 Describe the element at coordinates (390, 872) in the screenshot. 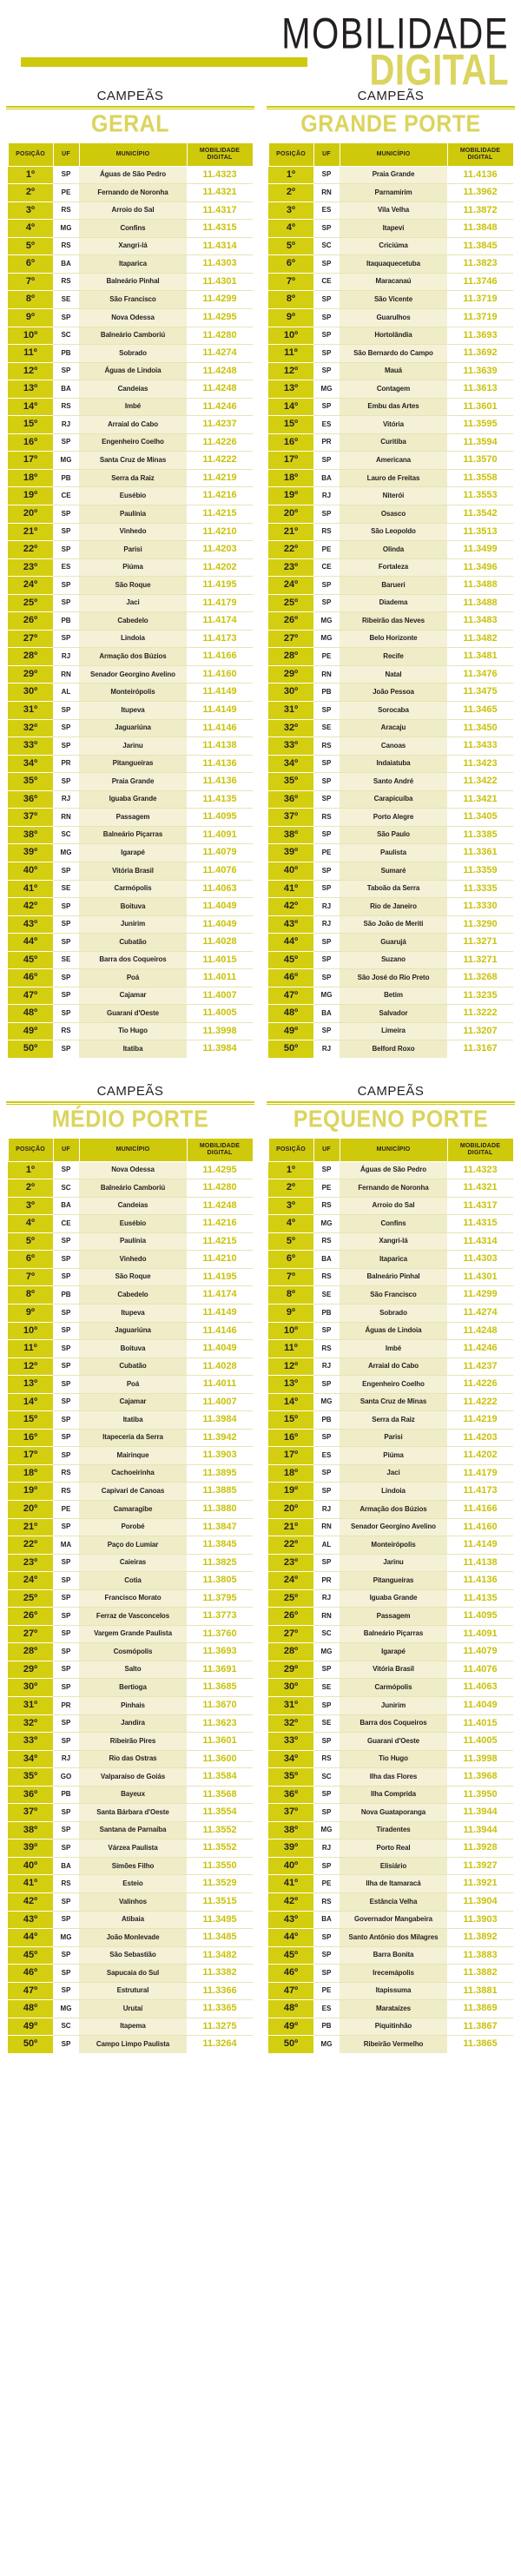

I see `table-row: 40º SP Sumaré 11.3359` at that location.